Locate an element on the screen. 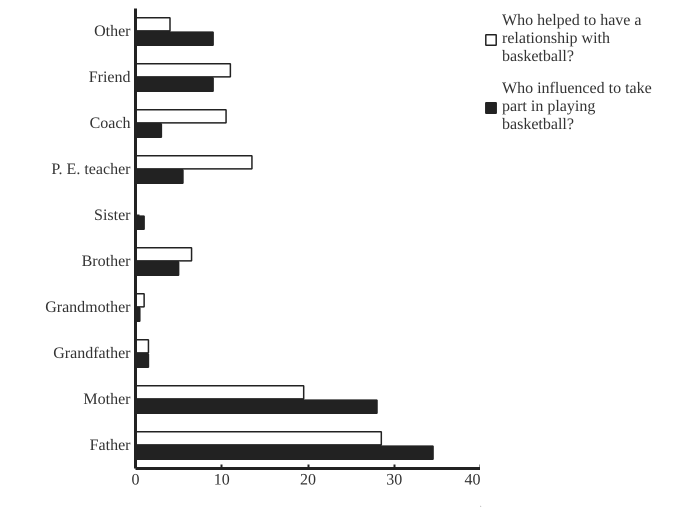 The width and height of the screenshot is (694, 525). y-tick-label: Friend is located at coordinates (109, 77).